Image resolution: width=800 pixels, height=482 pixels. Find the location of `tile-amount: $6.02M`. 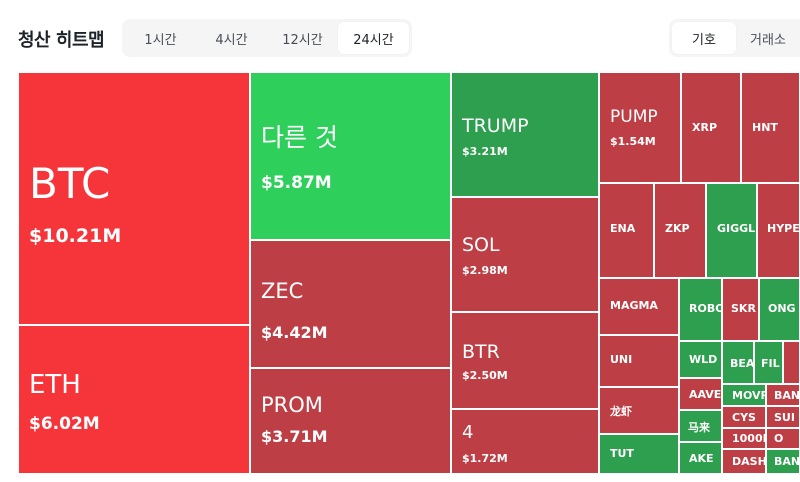

tile-amount: $6.02M is located at coordinates (64, 424).